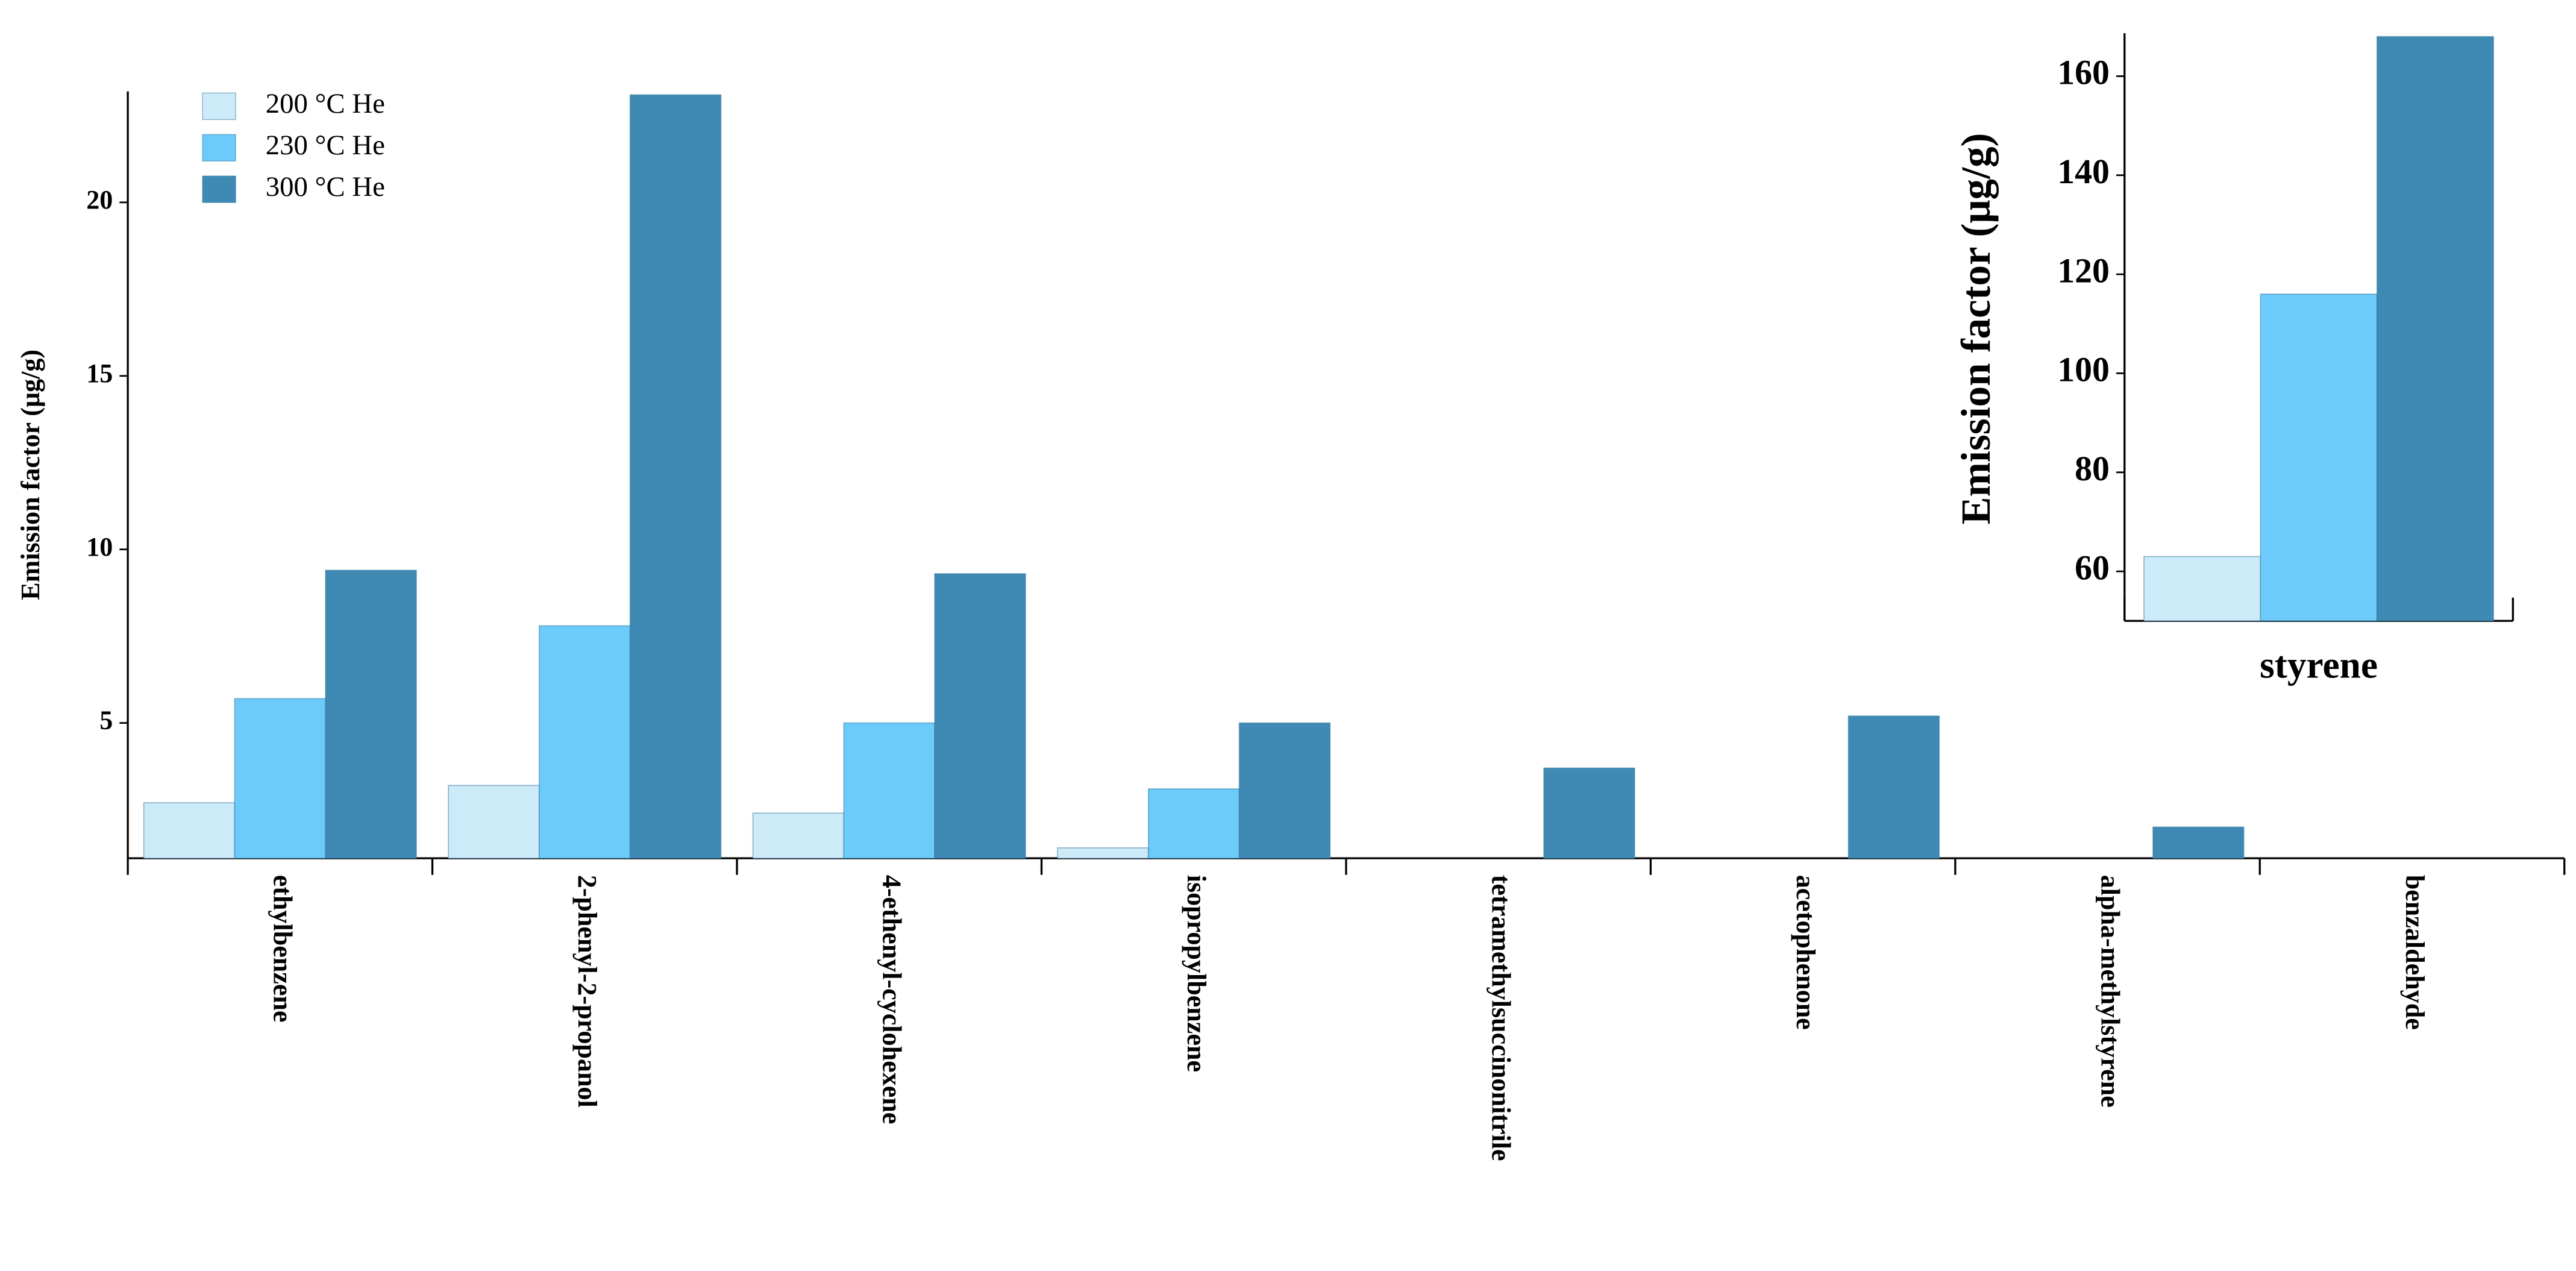  Describe the element at coordinates (1805, 952) in the screenshot. I see `x-tick-label: acetophenone` at that location.